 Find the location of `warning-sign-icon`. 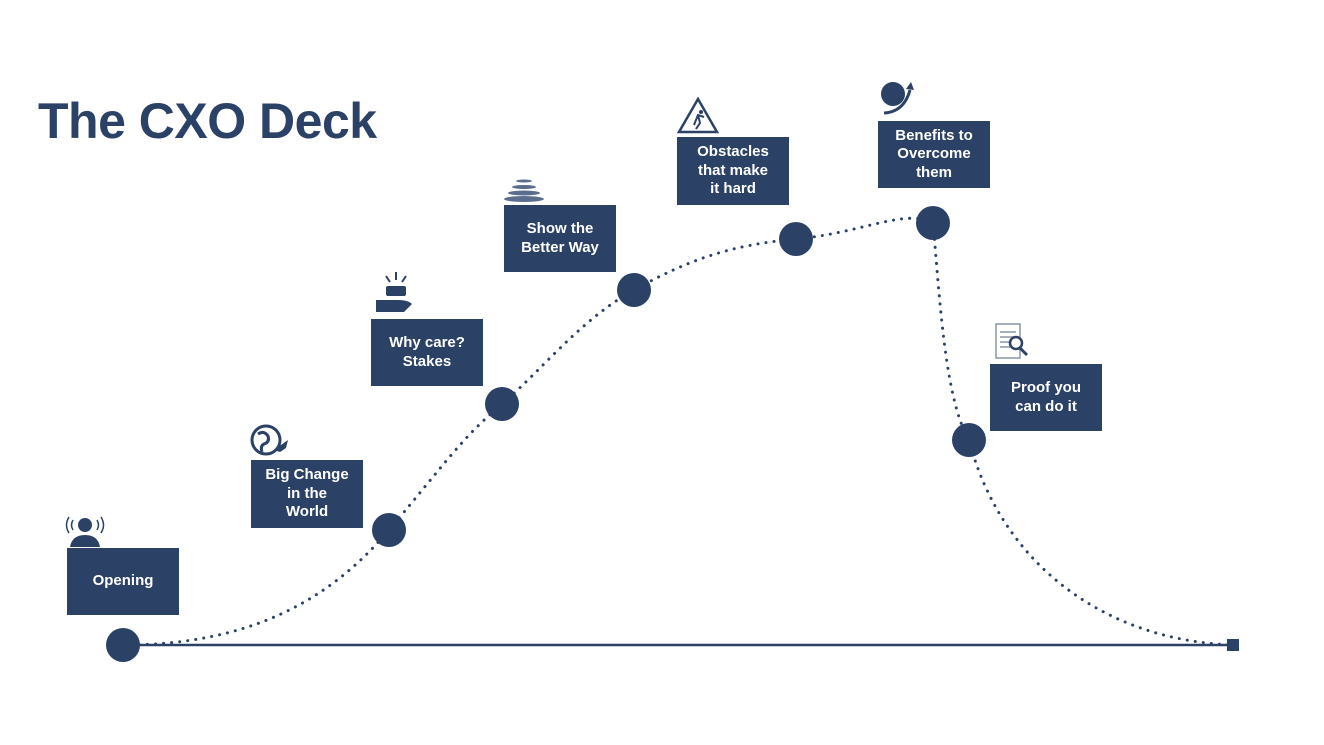

warning-sign-icon is located at coordinates (698, 115).